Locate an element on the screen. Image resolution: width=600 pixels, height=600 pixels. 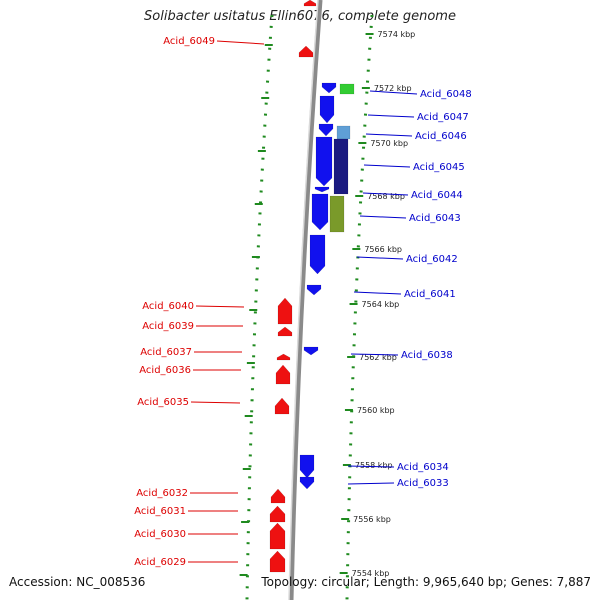
gene-label-left: Acid_6035 is located at coordinates (163, 402).